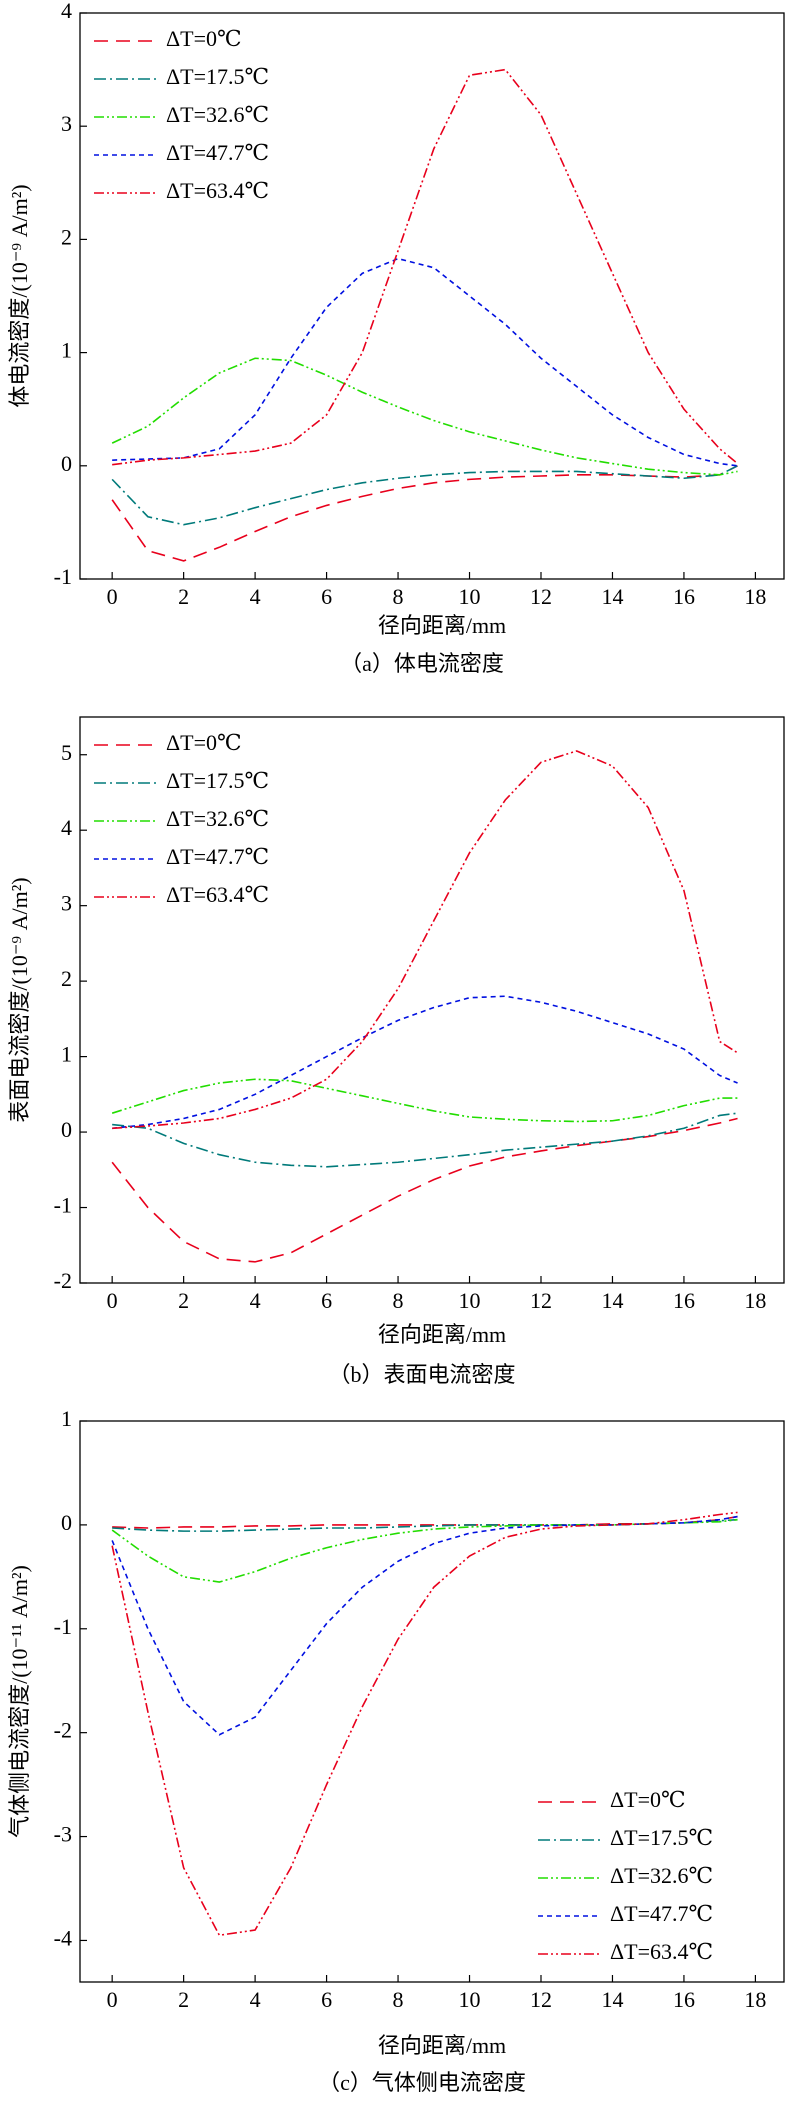 Image resolution: width=787 pixels, height=2107 pixels. I want to click on y-tick-label: 5, so click(66, 752).